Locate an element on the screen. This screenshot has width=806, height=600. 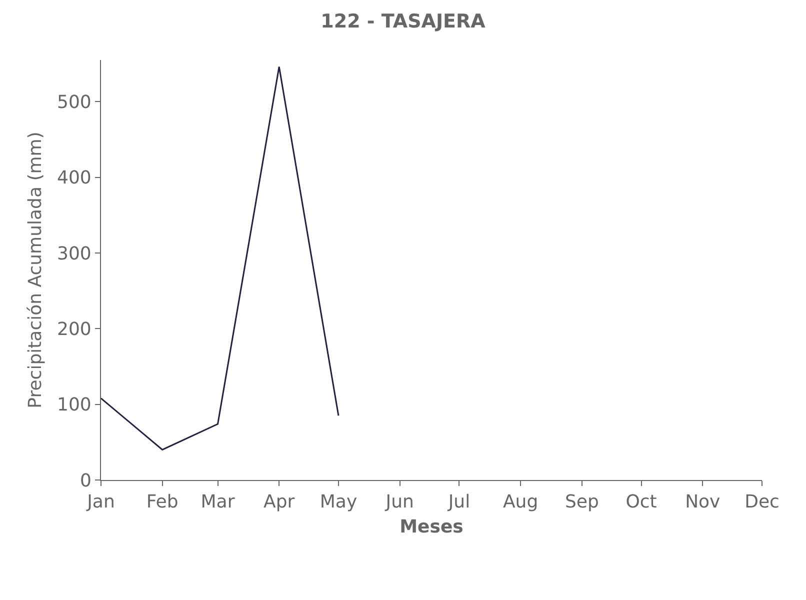
x-tick-label: May is located at coordinates (339, 502).